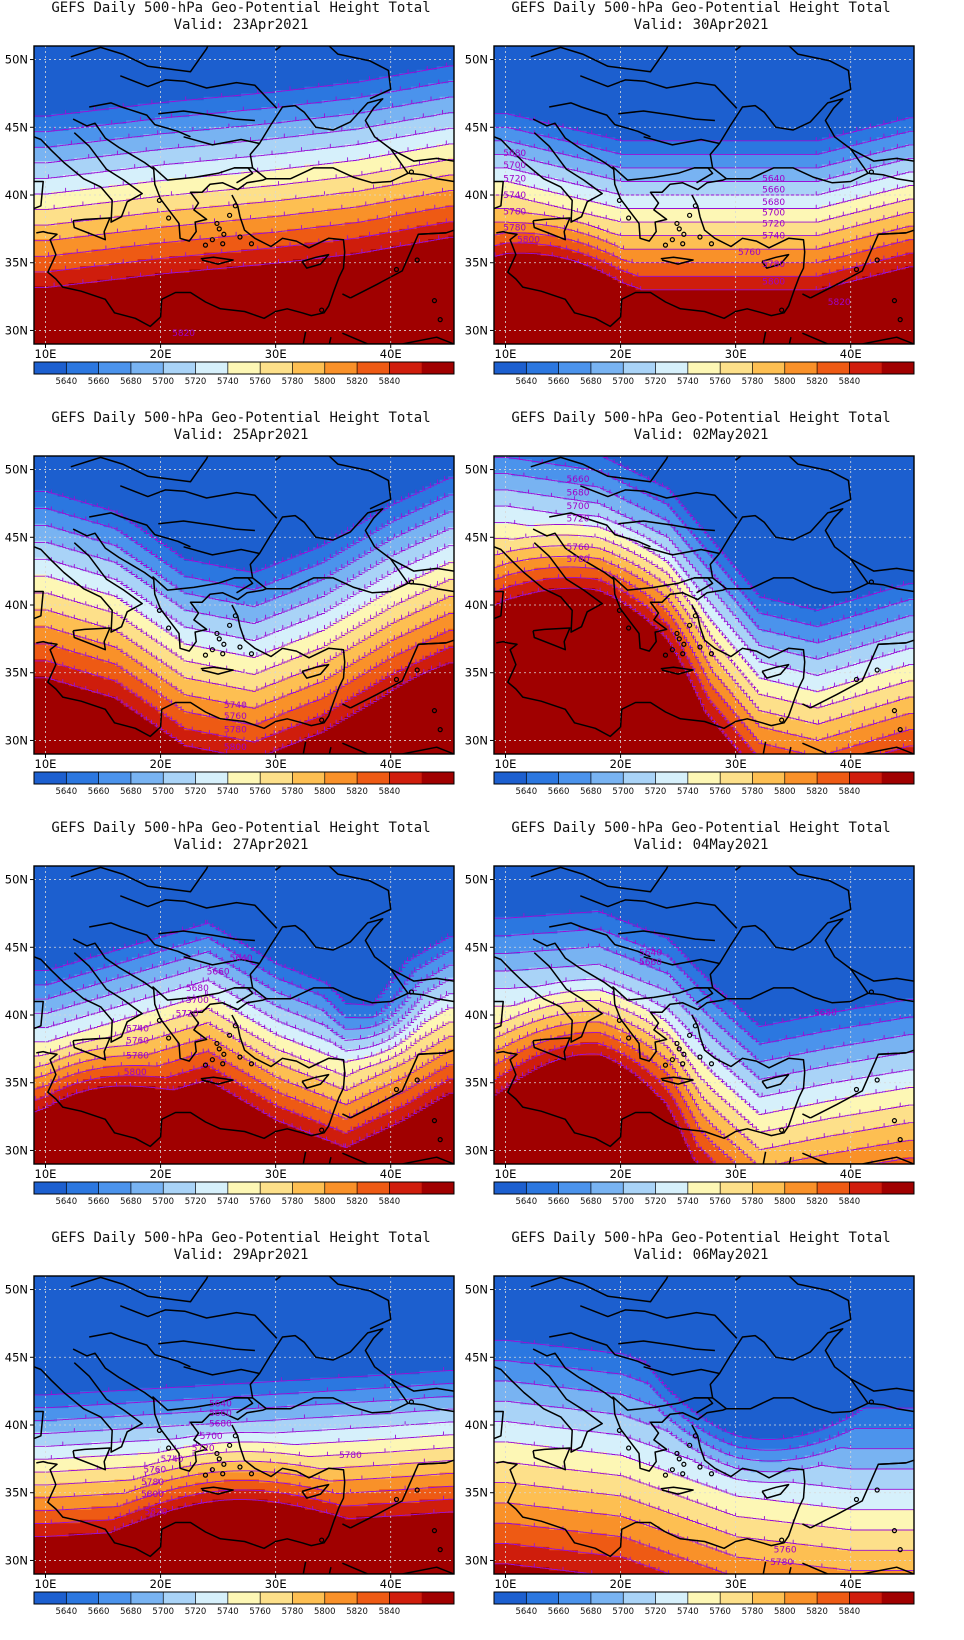 The width and height of the screenshot is (964, 1640). I want to click on colorbar-label: 5780, so click(293, 382).